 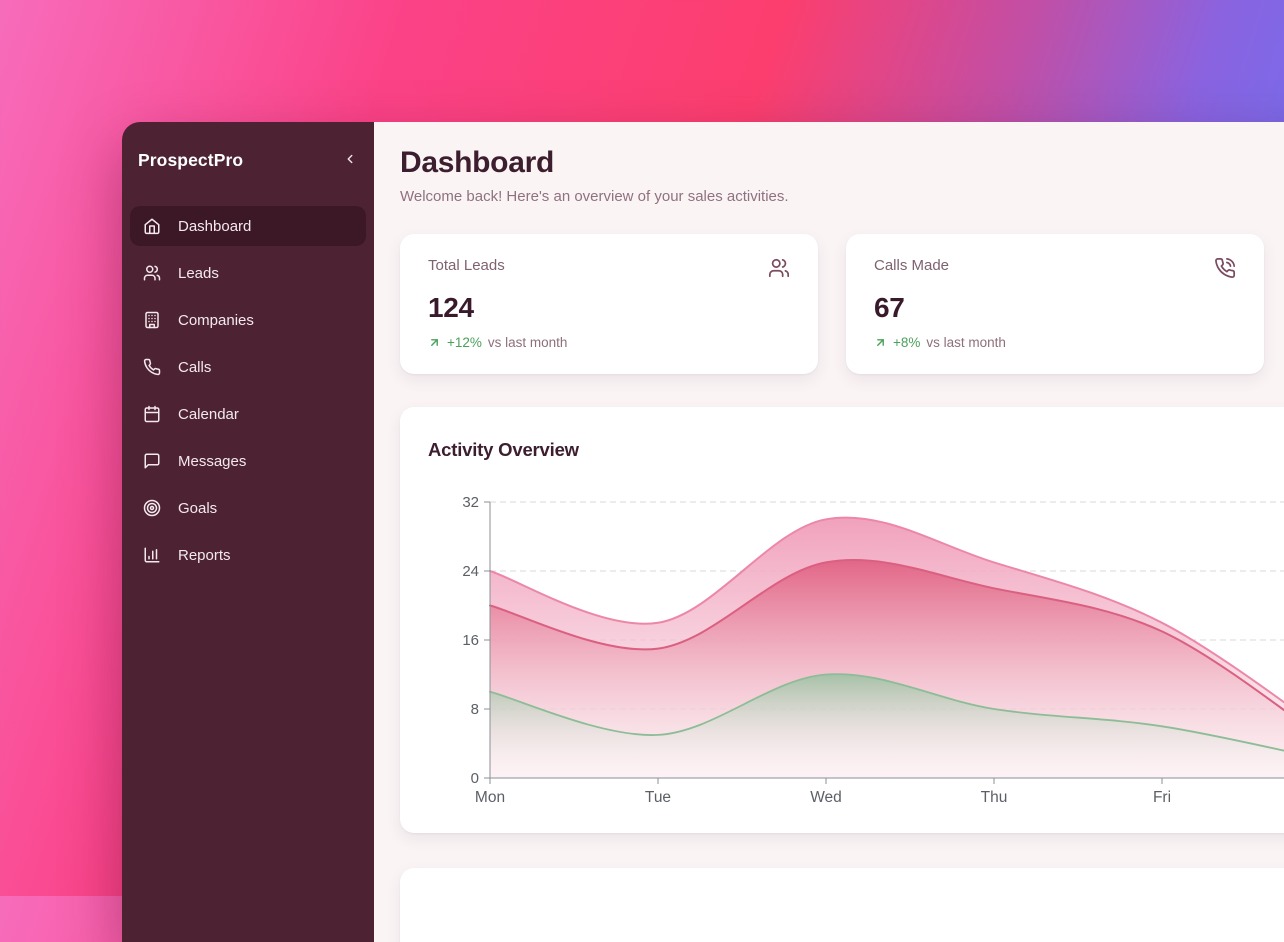 What do you see at coordinates (842, 163) in the screenshot?
I see `page-title: Dashboard` at bounding box center [842, 163].